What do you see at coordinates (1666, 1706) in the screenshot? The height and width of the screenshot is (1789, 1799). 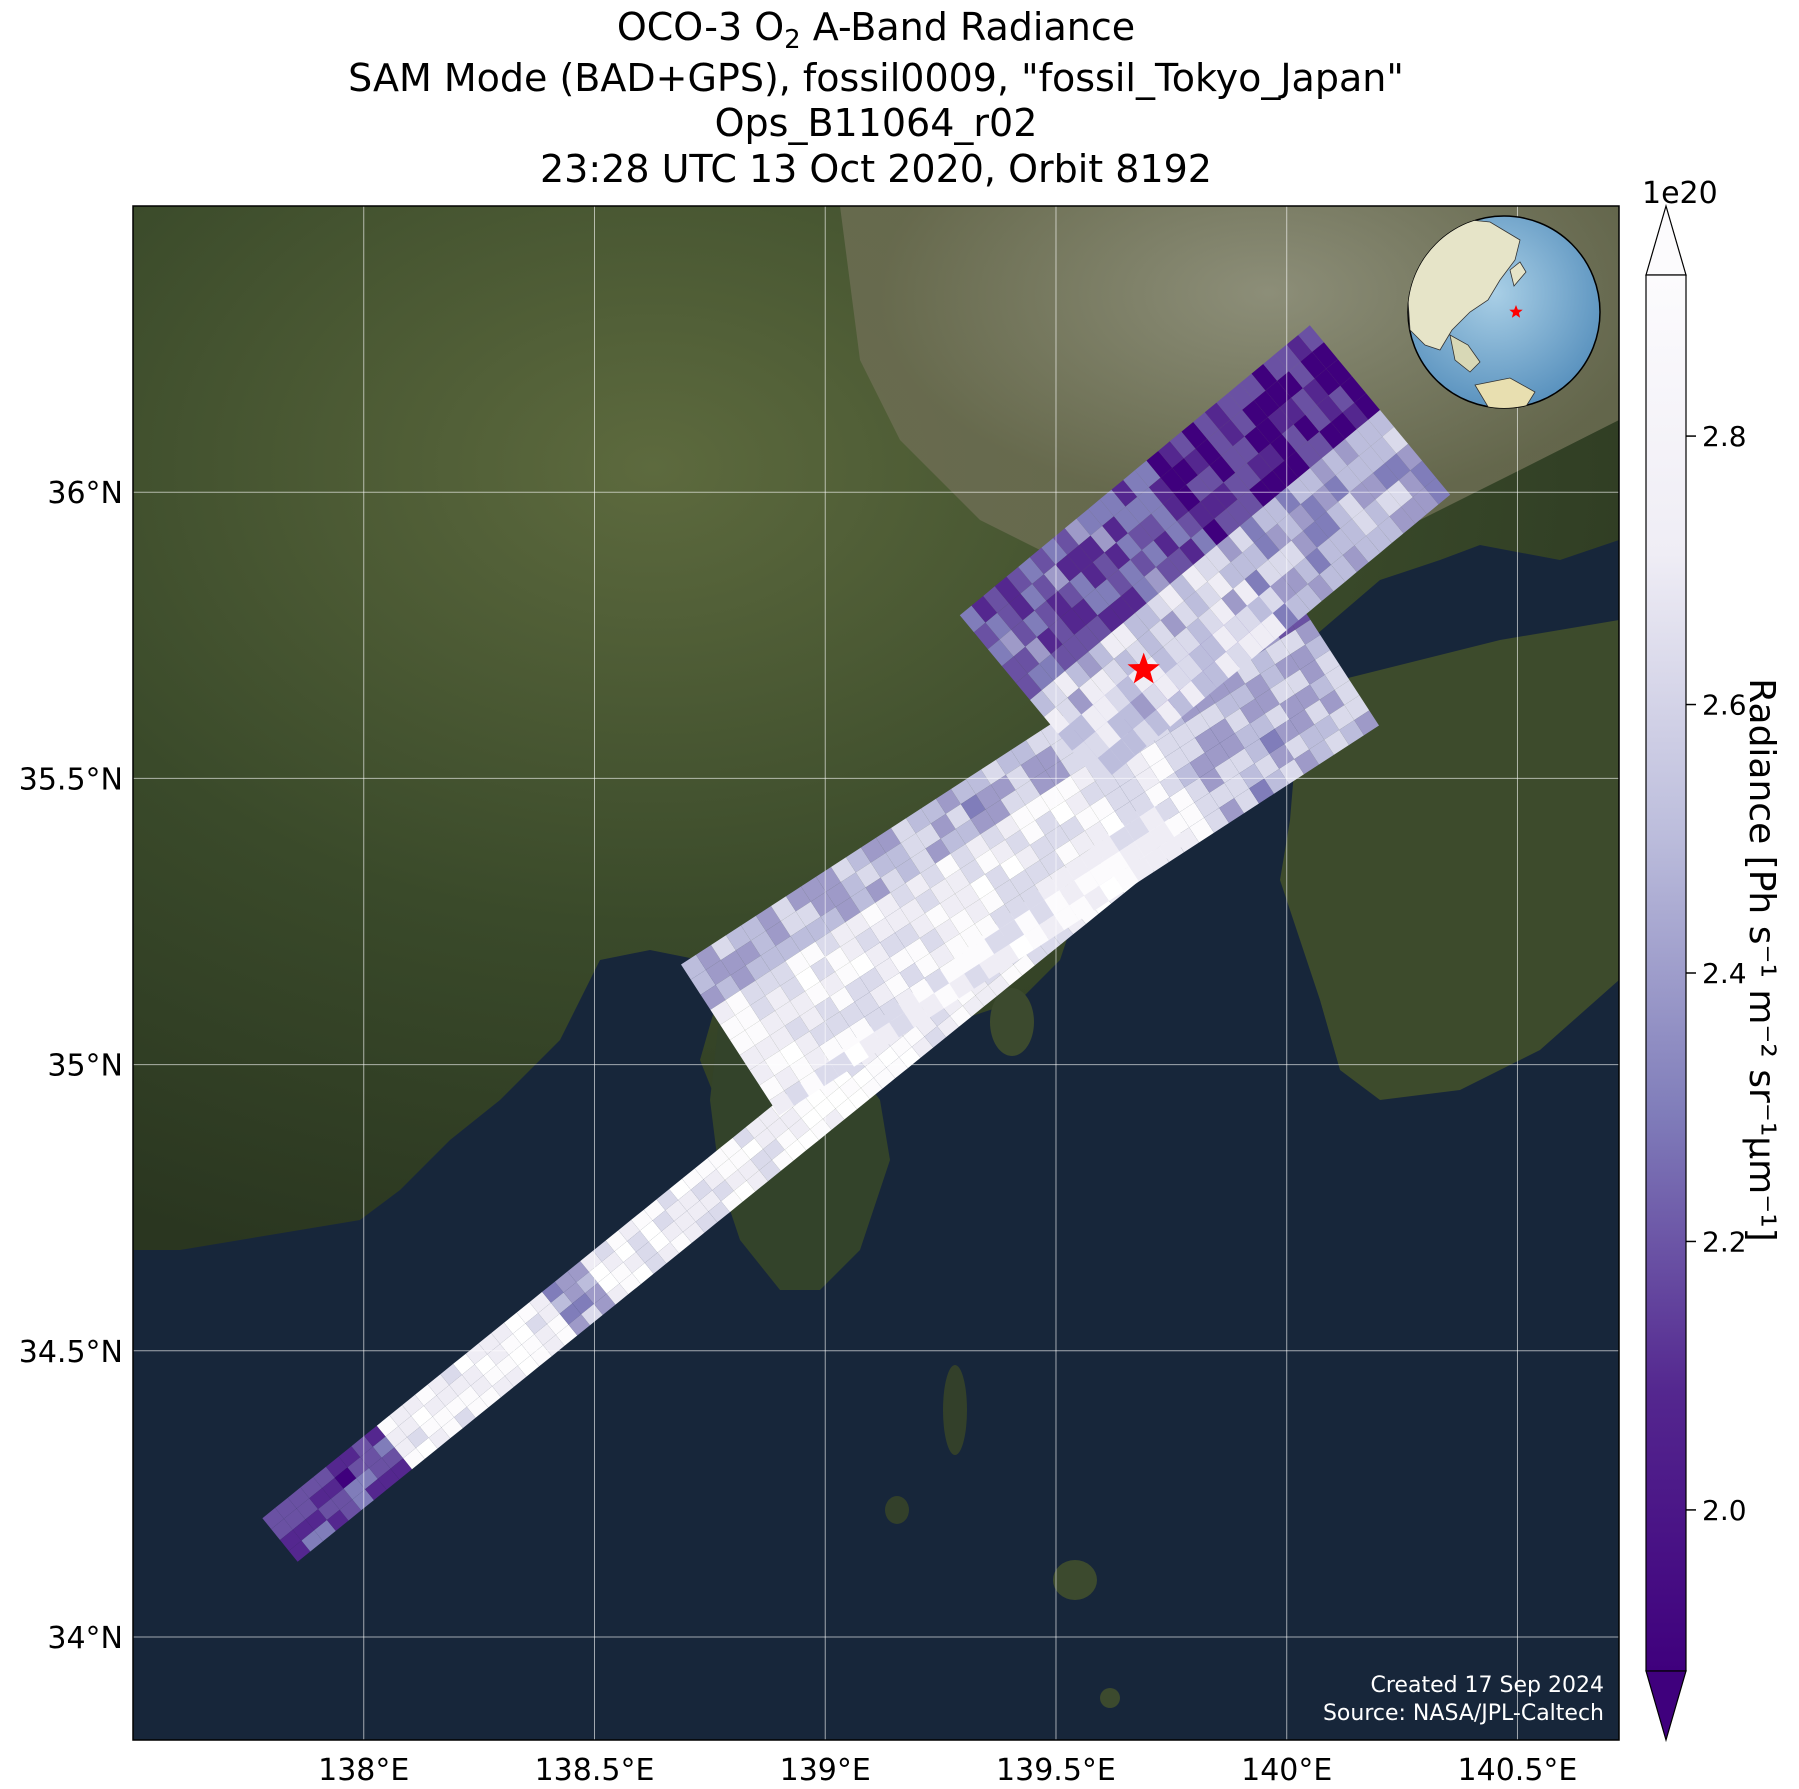 I see `colorbar-extend-low` at bounding box center [1666, 1706].